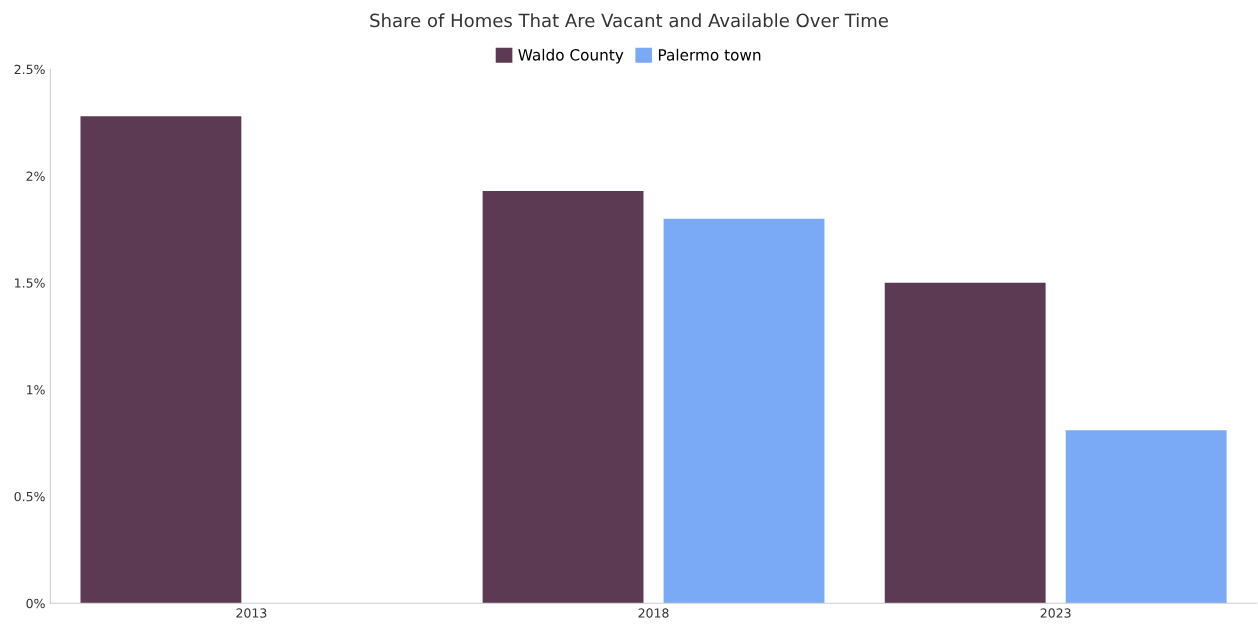 This screenshot has height=629, width=1258. Describe the element at coordinates (1055, 613) in the screenshot. I see `x-tick-label: 2023` at that location.